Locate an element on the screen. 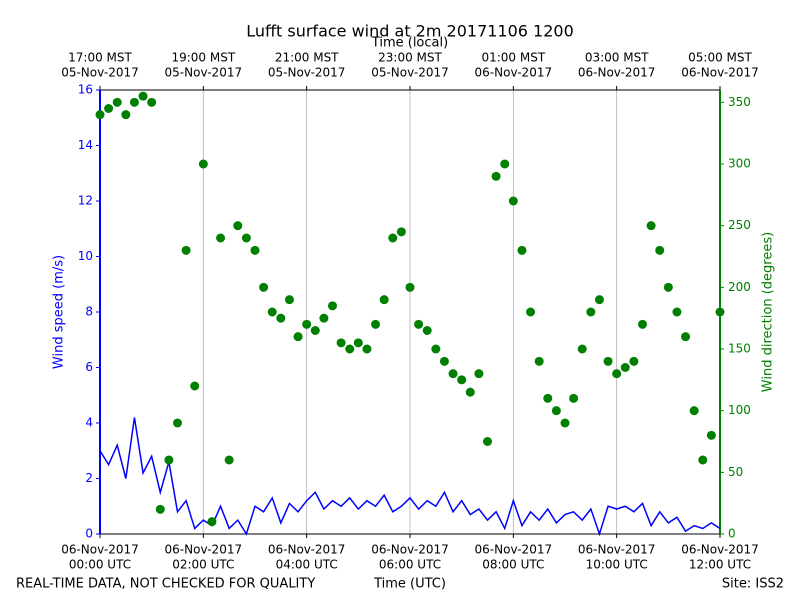  x-tick-label: 04:00 UTC is located at coordinates (307, 565).